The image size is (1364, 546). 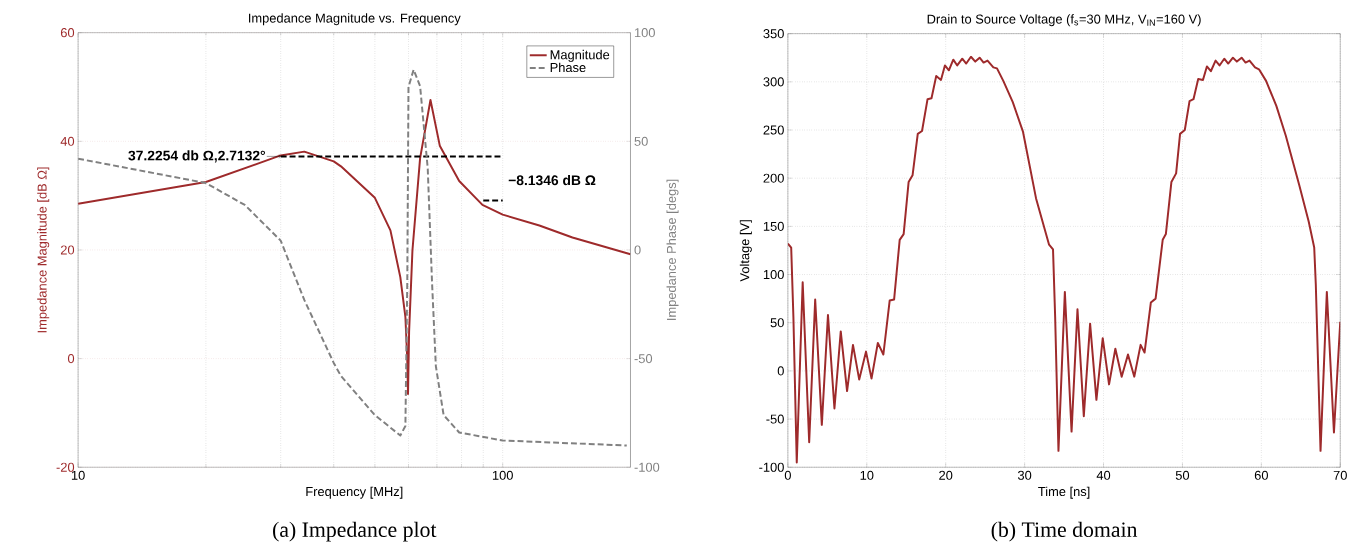 What do you see at coordinates (773, 130) in the screenshot?
I see `y-tick-label: 250` at bounding box center [773, 130].